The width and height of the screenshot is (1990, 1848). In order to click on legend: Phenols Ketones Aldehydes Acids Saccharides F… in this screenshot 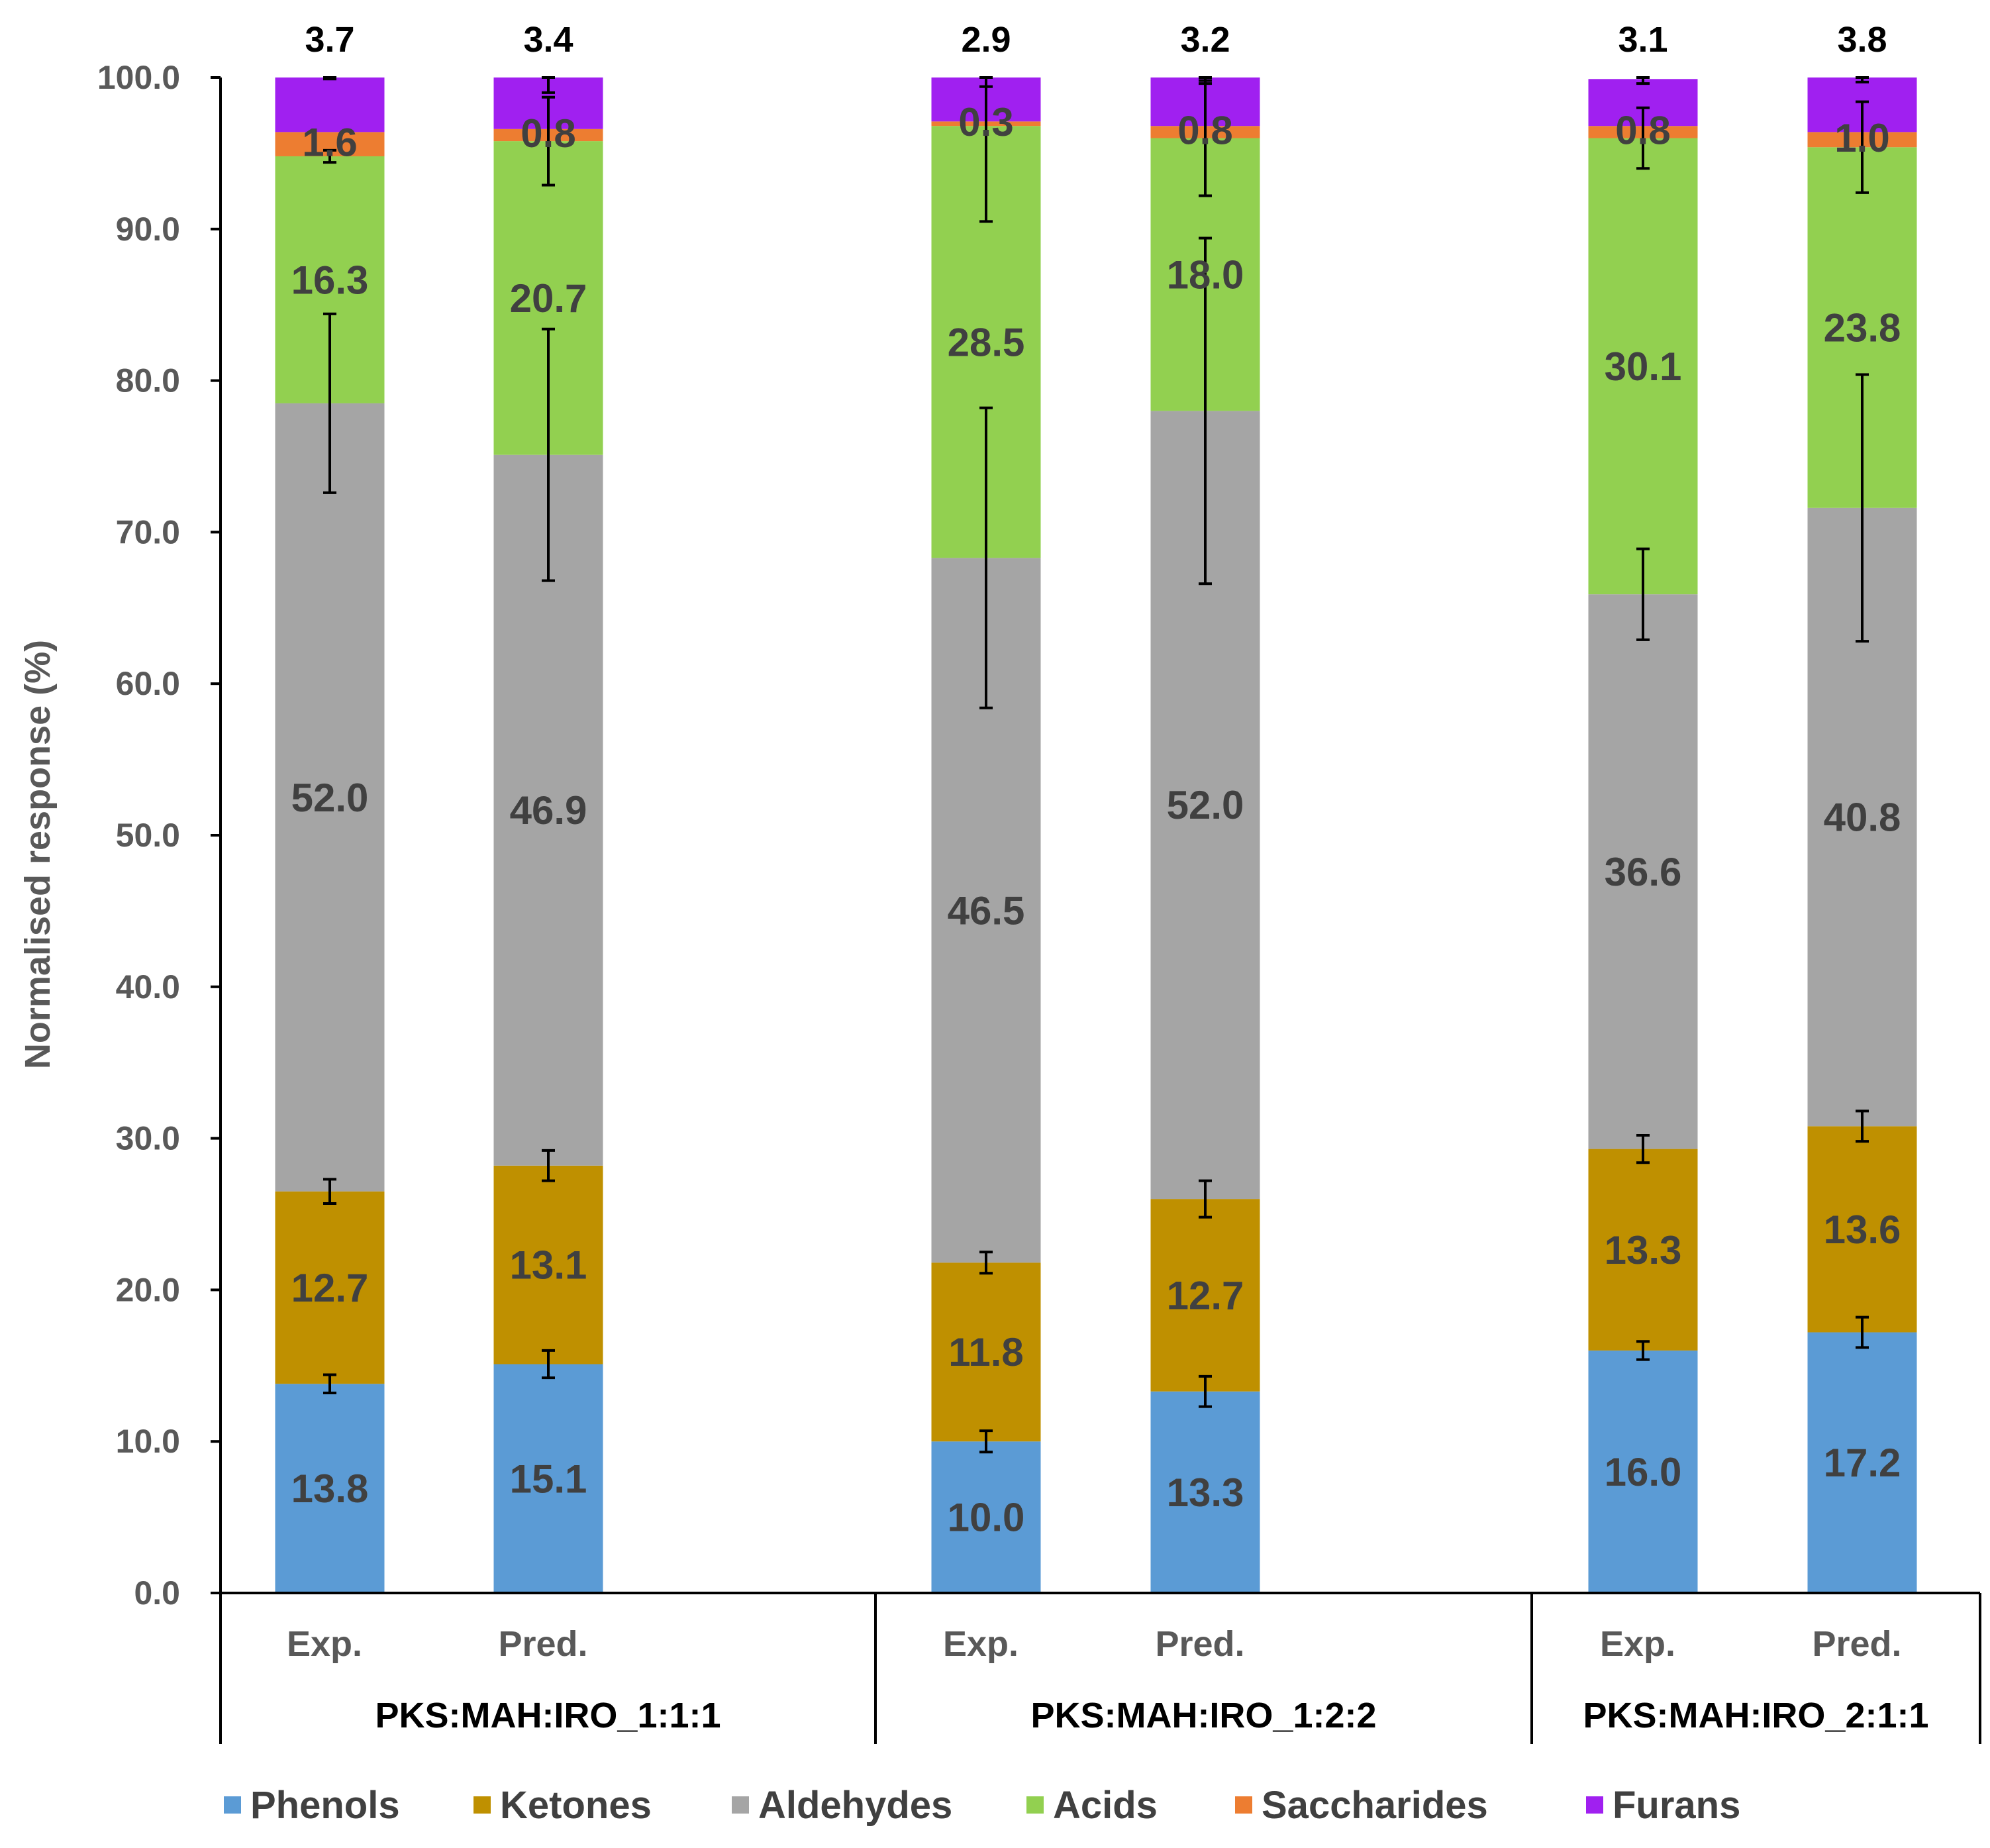, I will do `click(982, 1806)`.